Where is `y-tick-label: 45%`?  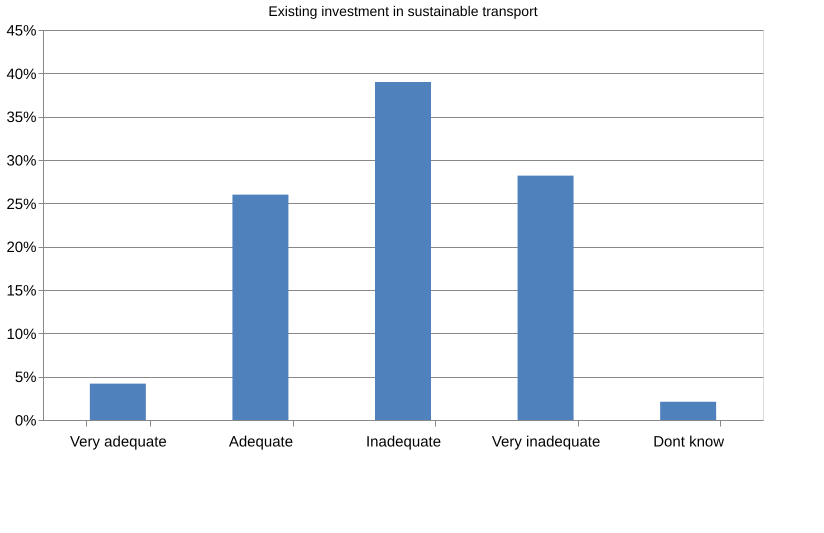 y-tick-label: 45% is located at coordinates (21, 31).